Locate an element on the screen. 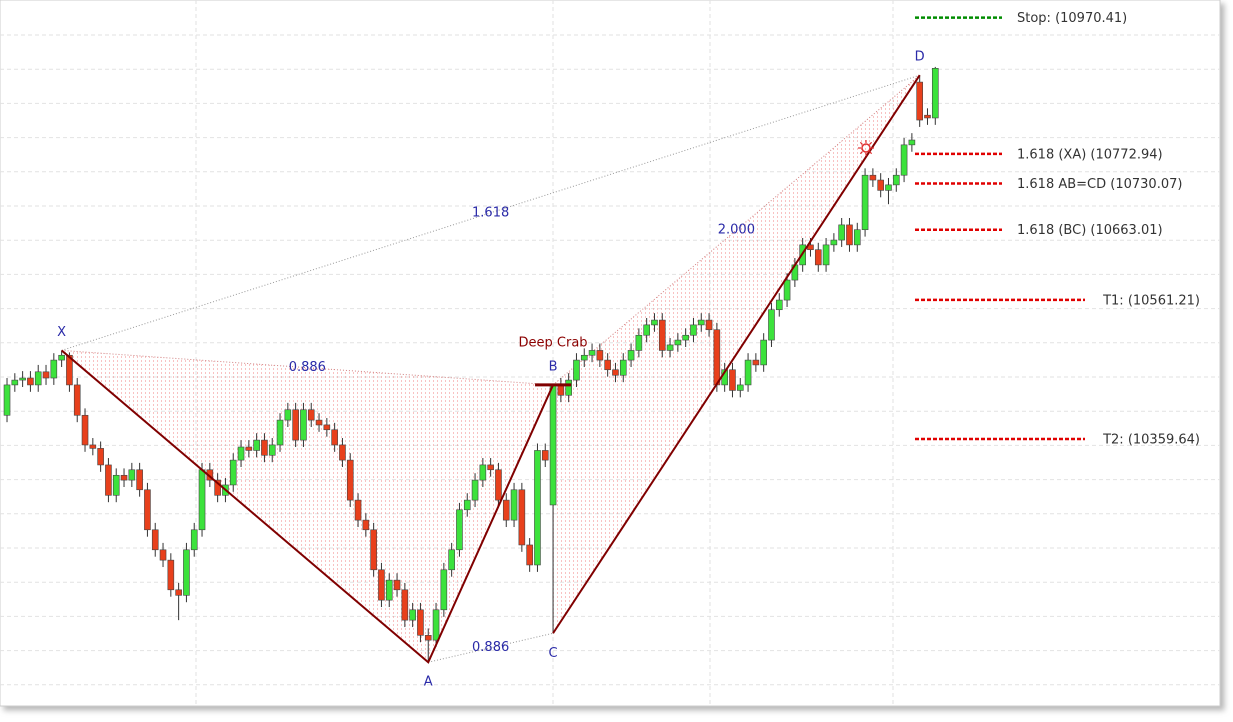  ratio-line is located at coordinates (307, 367).